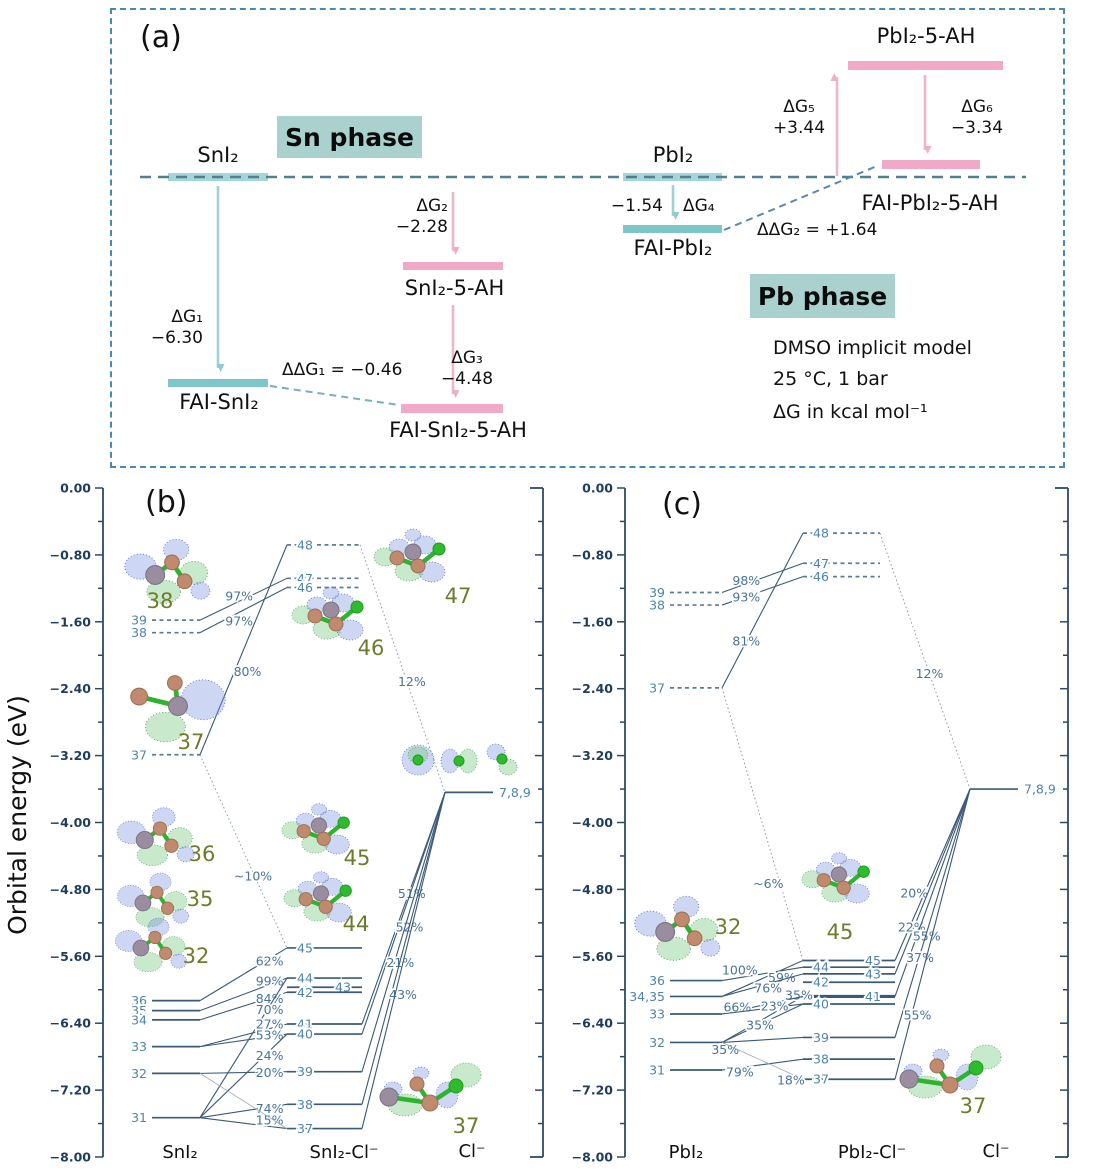 Image resolution: width=1093 pixels, height=1173 pixels. Describe the element at coordinates (920, 957) in the screenshot. I see `mixing-percent-label: 37%` at that location.